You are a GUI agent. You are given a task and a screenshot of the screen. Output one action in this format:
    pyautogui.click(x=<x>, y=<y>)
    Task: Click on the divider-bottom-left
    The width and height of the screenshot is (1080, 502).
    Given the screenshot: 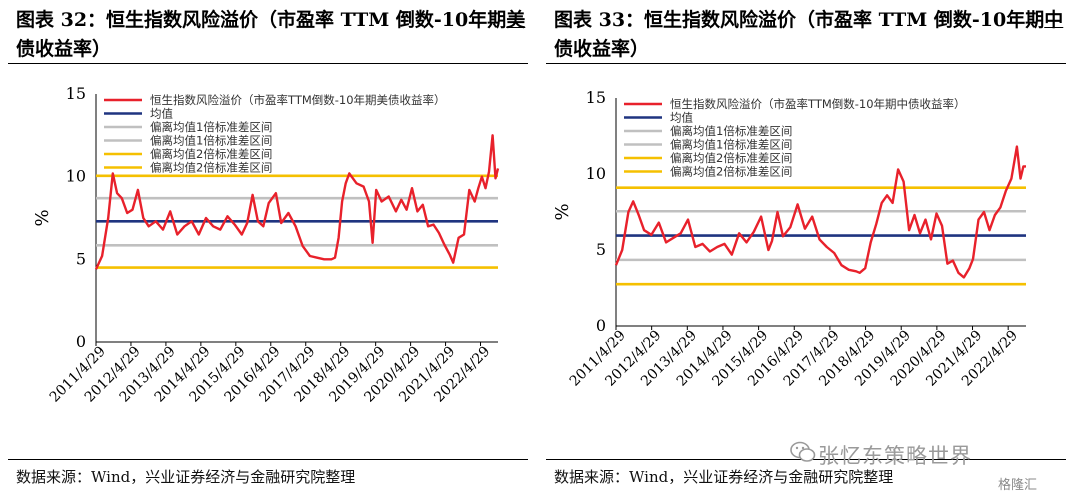 What is the action you would take?
    pyautogui.click(x=268, y=459)
    